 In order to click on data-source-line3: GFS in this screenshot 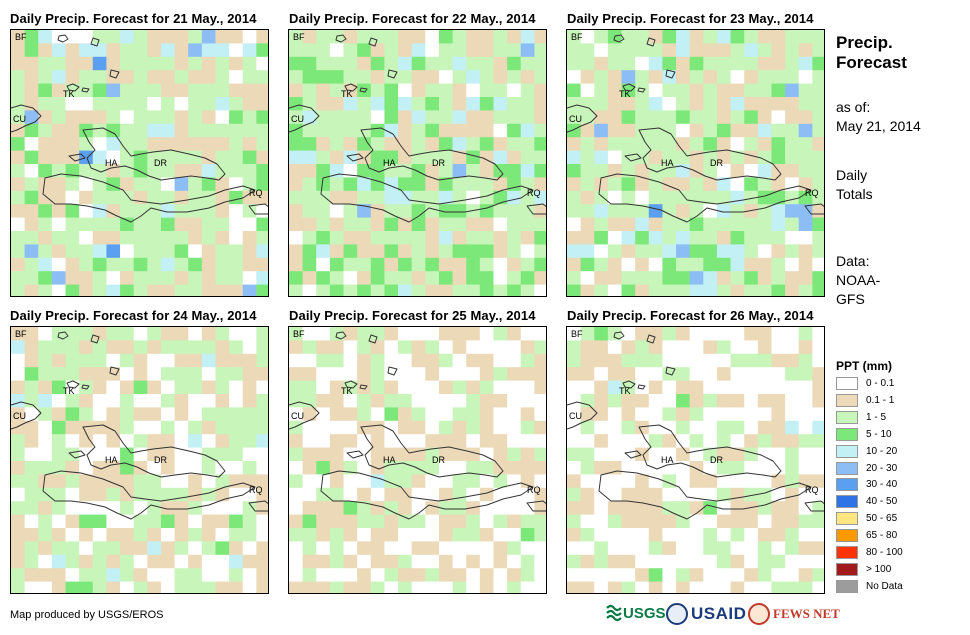, I will do `click(850, 299)`.